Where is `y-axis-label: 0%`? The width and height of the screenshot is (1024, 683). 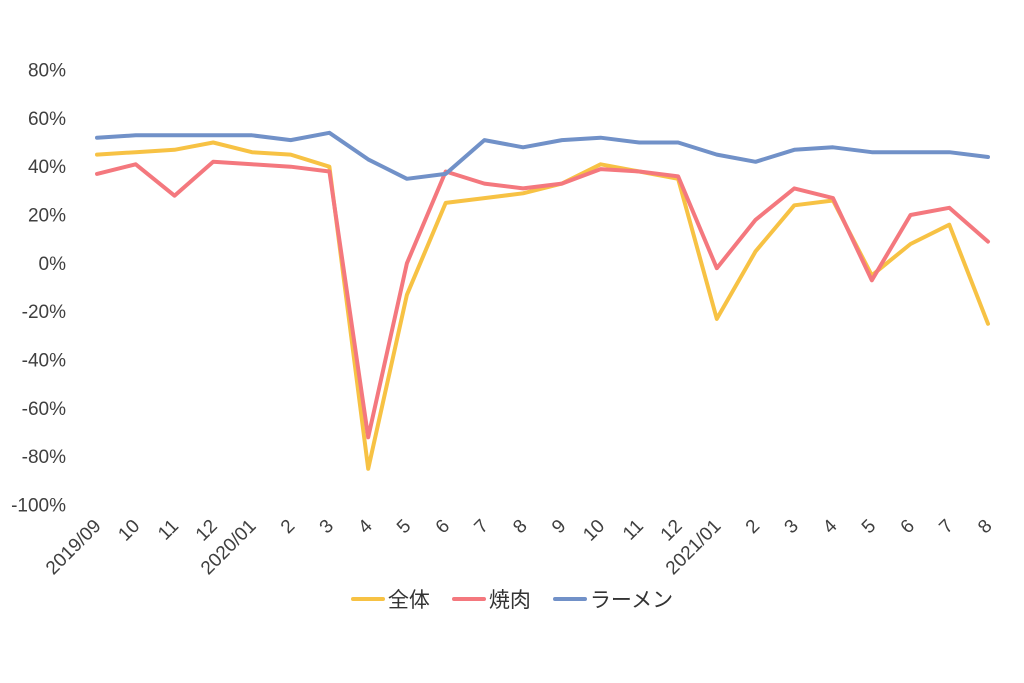 y-axis-label: 0% is located at coordinates (53, 264).